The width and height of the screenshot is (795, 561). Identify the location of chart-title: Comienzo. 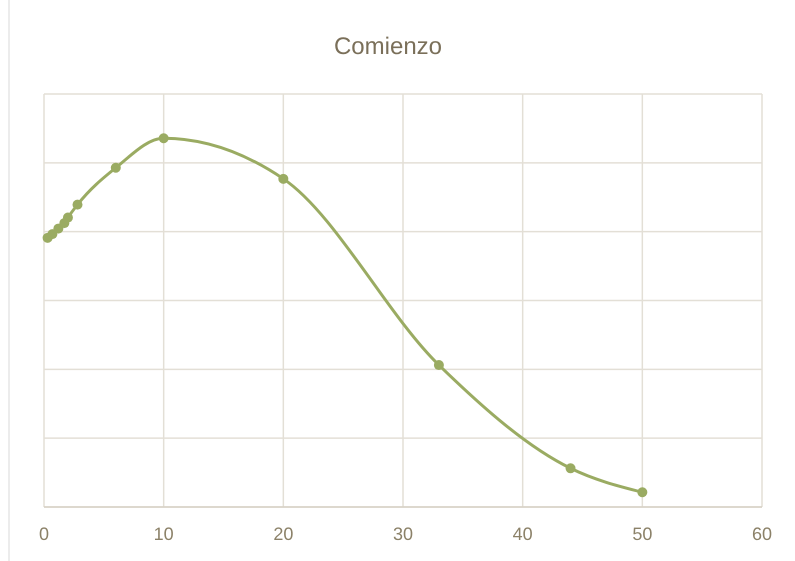
(388, 46).